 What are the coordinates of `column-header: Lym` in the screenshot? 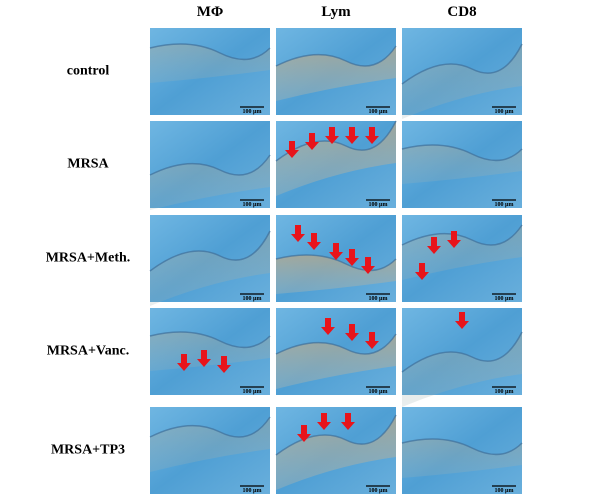 It's located at (336, 12).